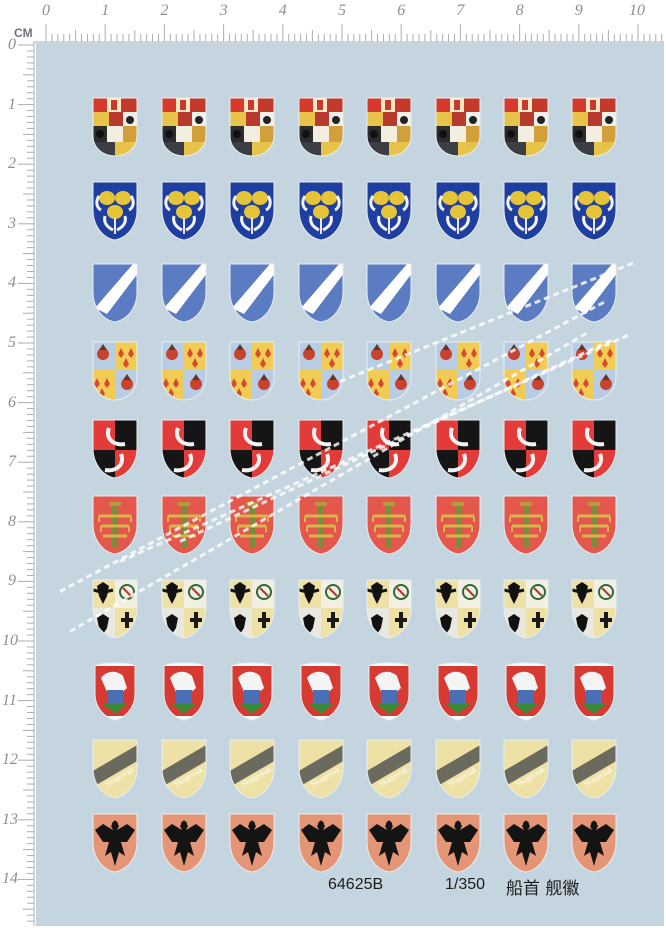  I want to click on ruler-left-label: 7, so click(12, 462).